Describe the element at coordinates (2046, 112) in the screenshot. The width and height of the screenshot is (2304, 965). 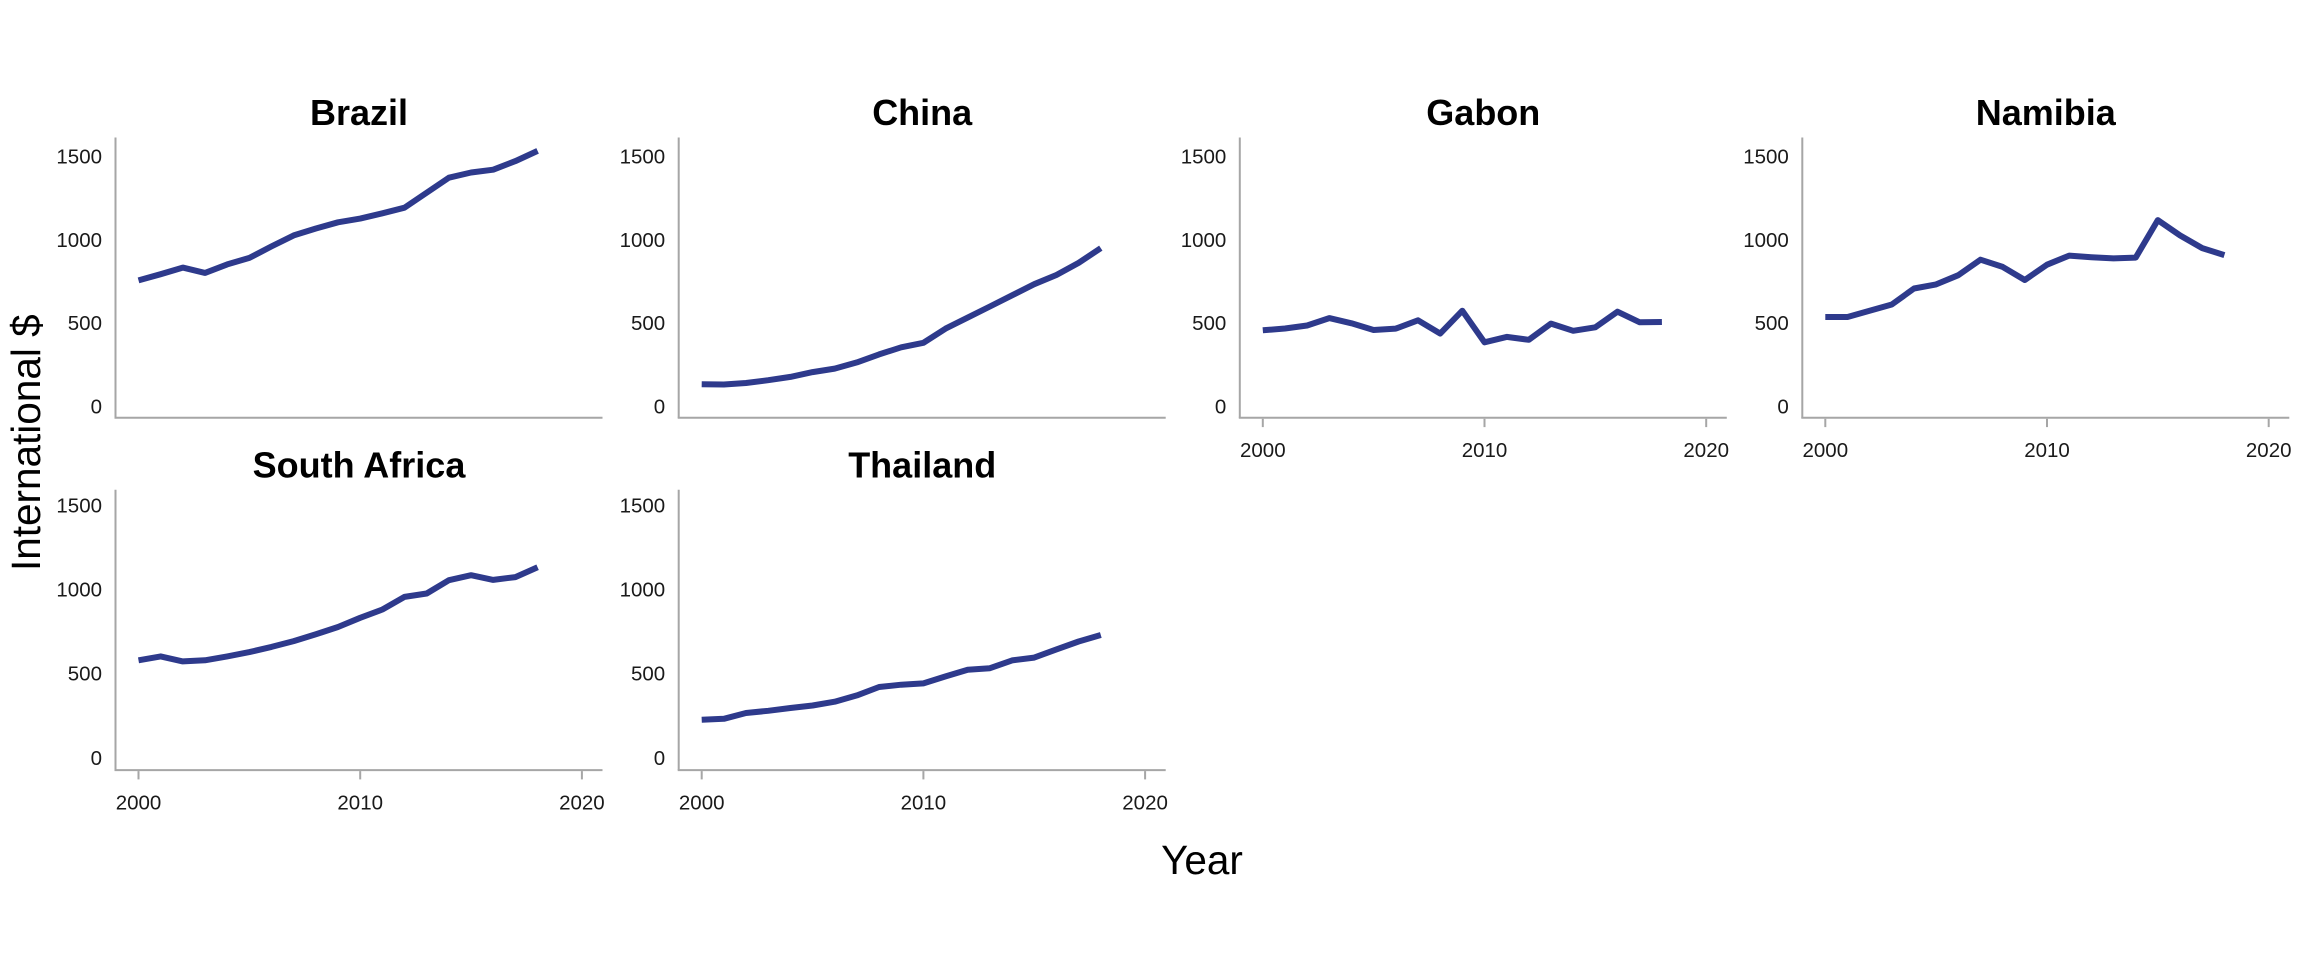
I see `svg-text: Namibia` at that location.